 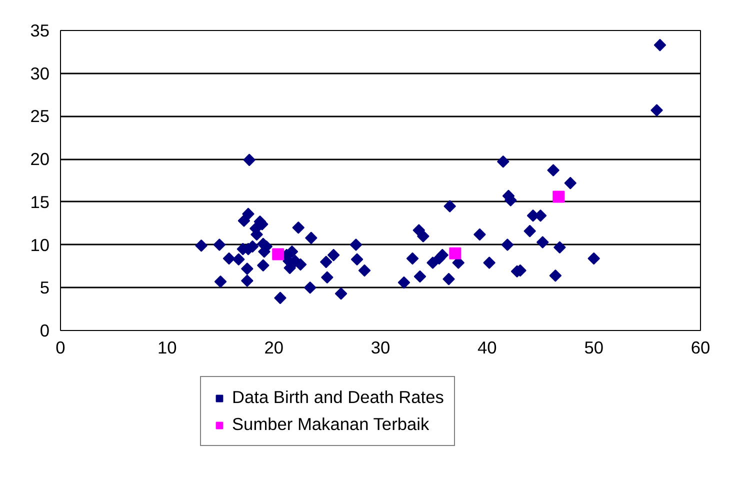 What do you see at coordinates (40, 202) in the screenshot?
I see `y-tick-label: 15` at bounding box center [40, 202].